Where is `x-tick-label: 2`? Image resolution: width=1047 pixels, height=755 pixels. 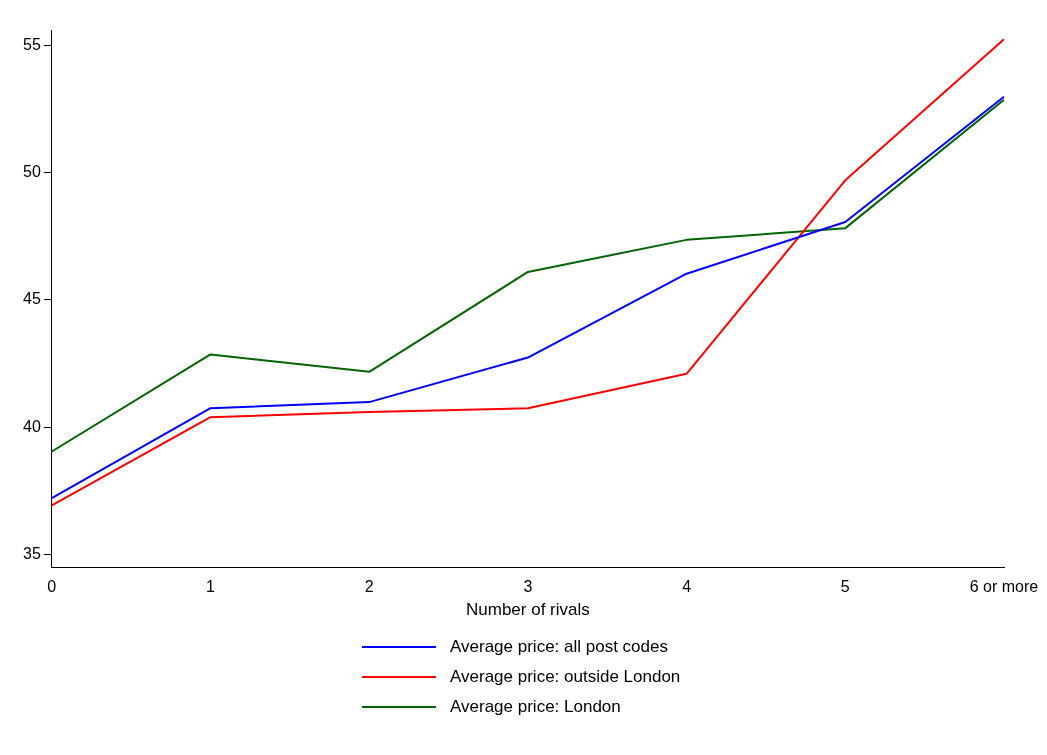 x-tick-label: 2 is located at coordinates (369, 587).